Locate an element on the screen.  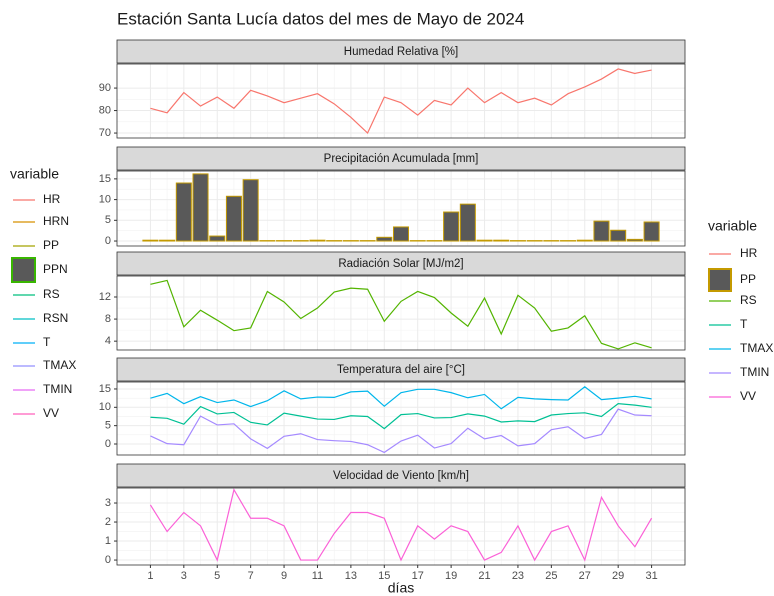
x-tick-label: 9 is located at coordinates (284, 576).